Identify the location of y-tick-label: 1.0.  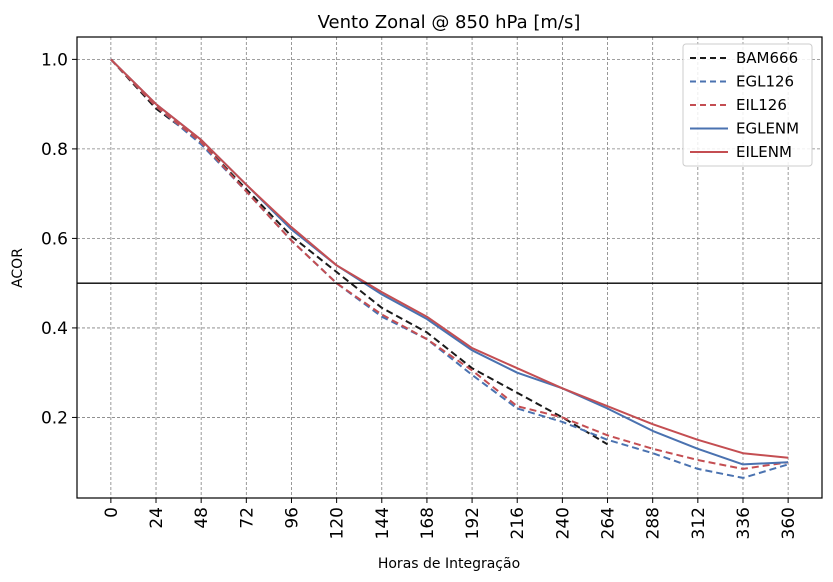
(54, 60).